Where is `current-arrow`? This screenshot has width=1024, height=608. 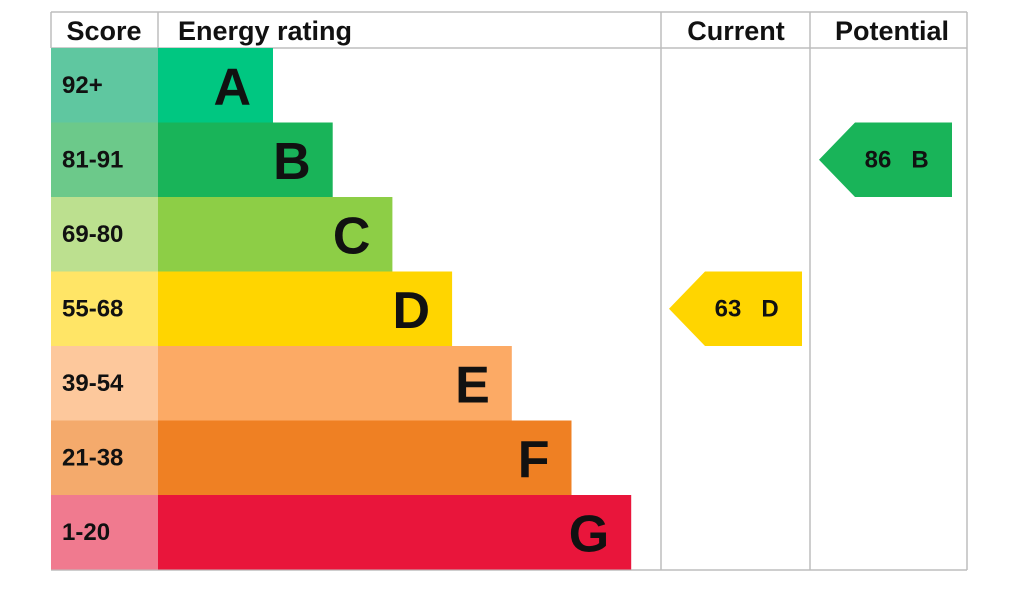 current-arrow is located at coordinates (735, 308).